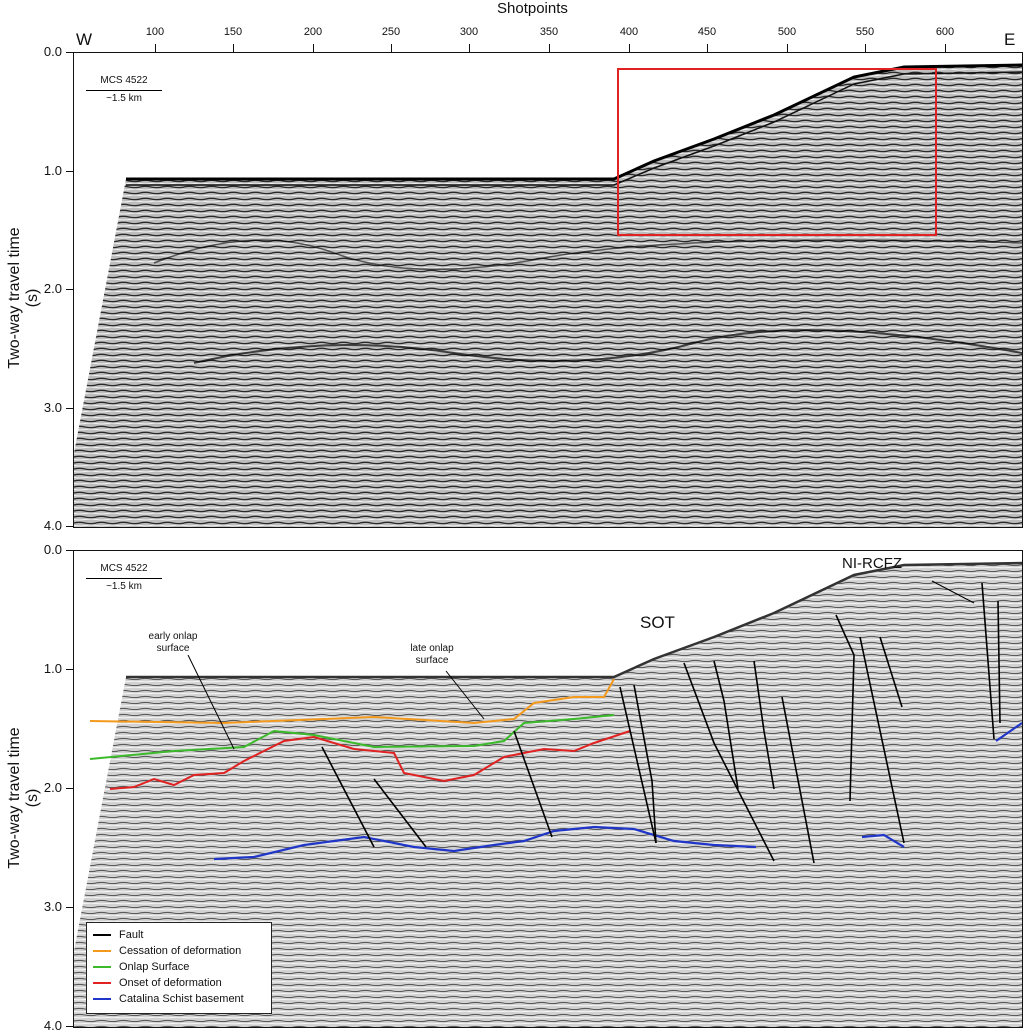  Describe the element at coordinates (124, 586) in the screenshot. I see `scale-text-bottom: ~1.5 km` at that location.